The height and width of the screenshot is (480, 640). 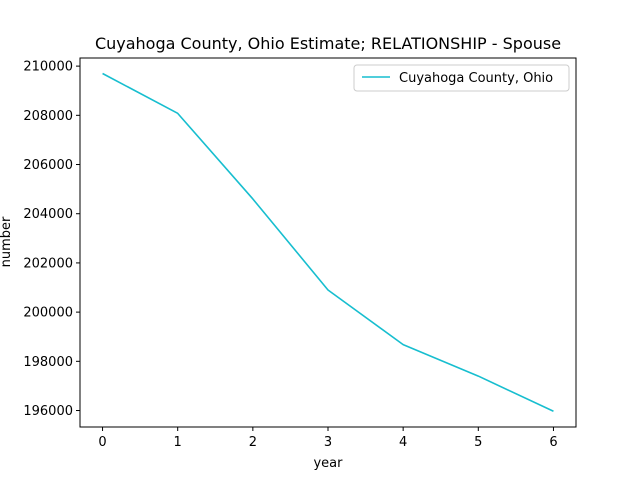 I want to click on legend-label: Cuyahoga County, Ohio, so click(x=476, y=78).